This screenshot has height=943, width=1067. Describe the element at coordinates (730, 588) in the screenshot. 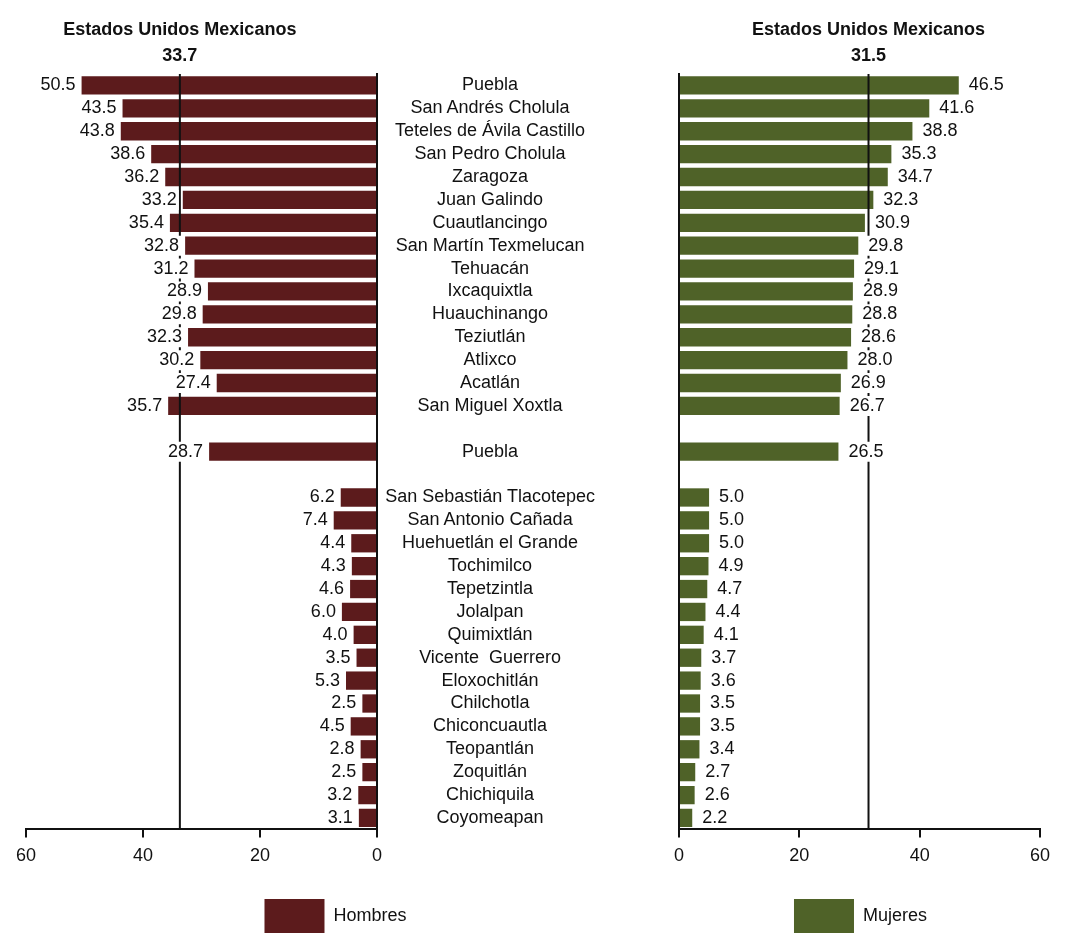

I see `data-label: 4.7` at that location.